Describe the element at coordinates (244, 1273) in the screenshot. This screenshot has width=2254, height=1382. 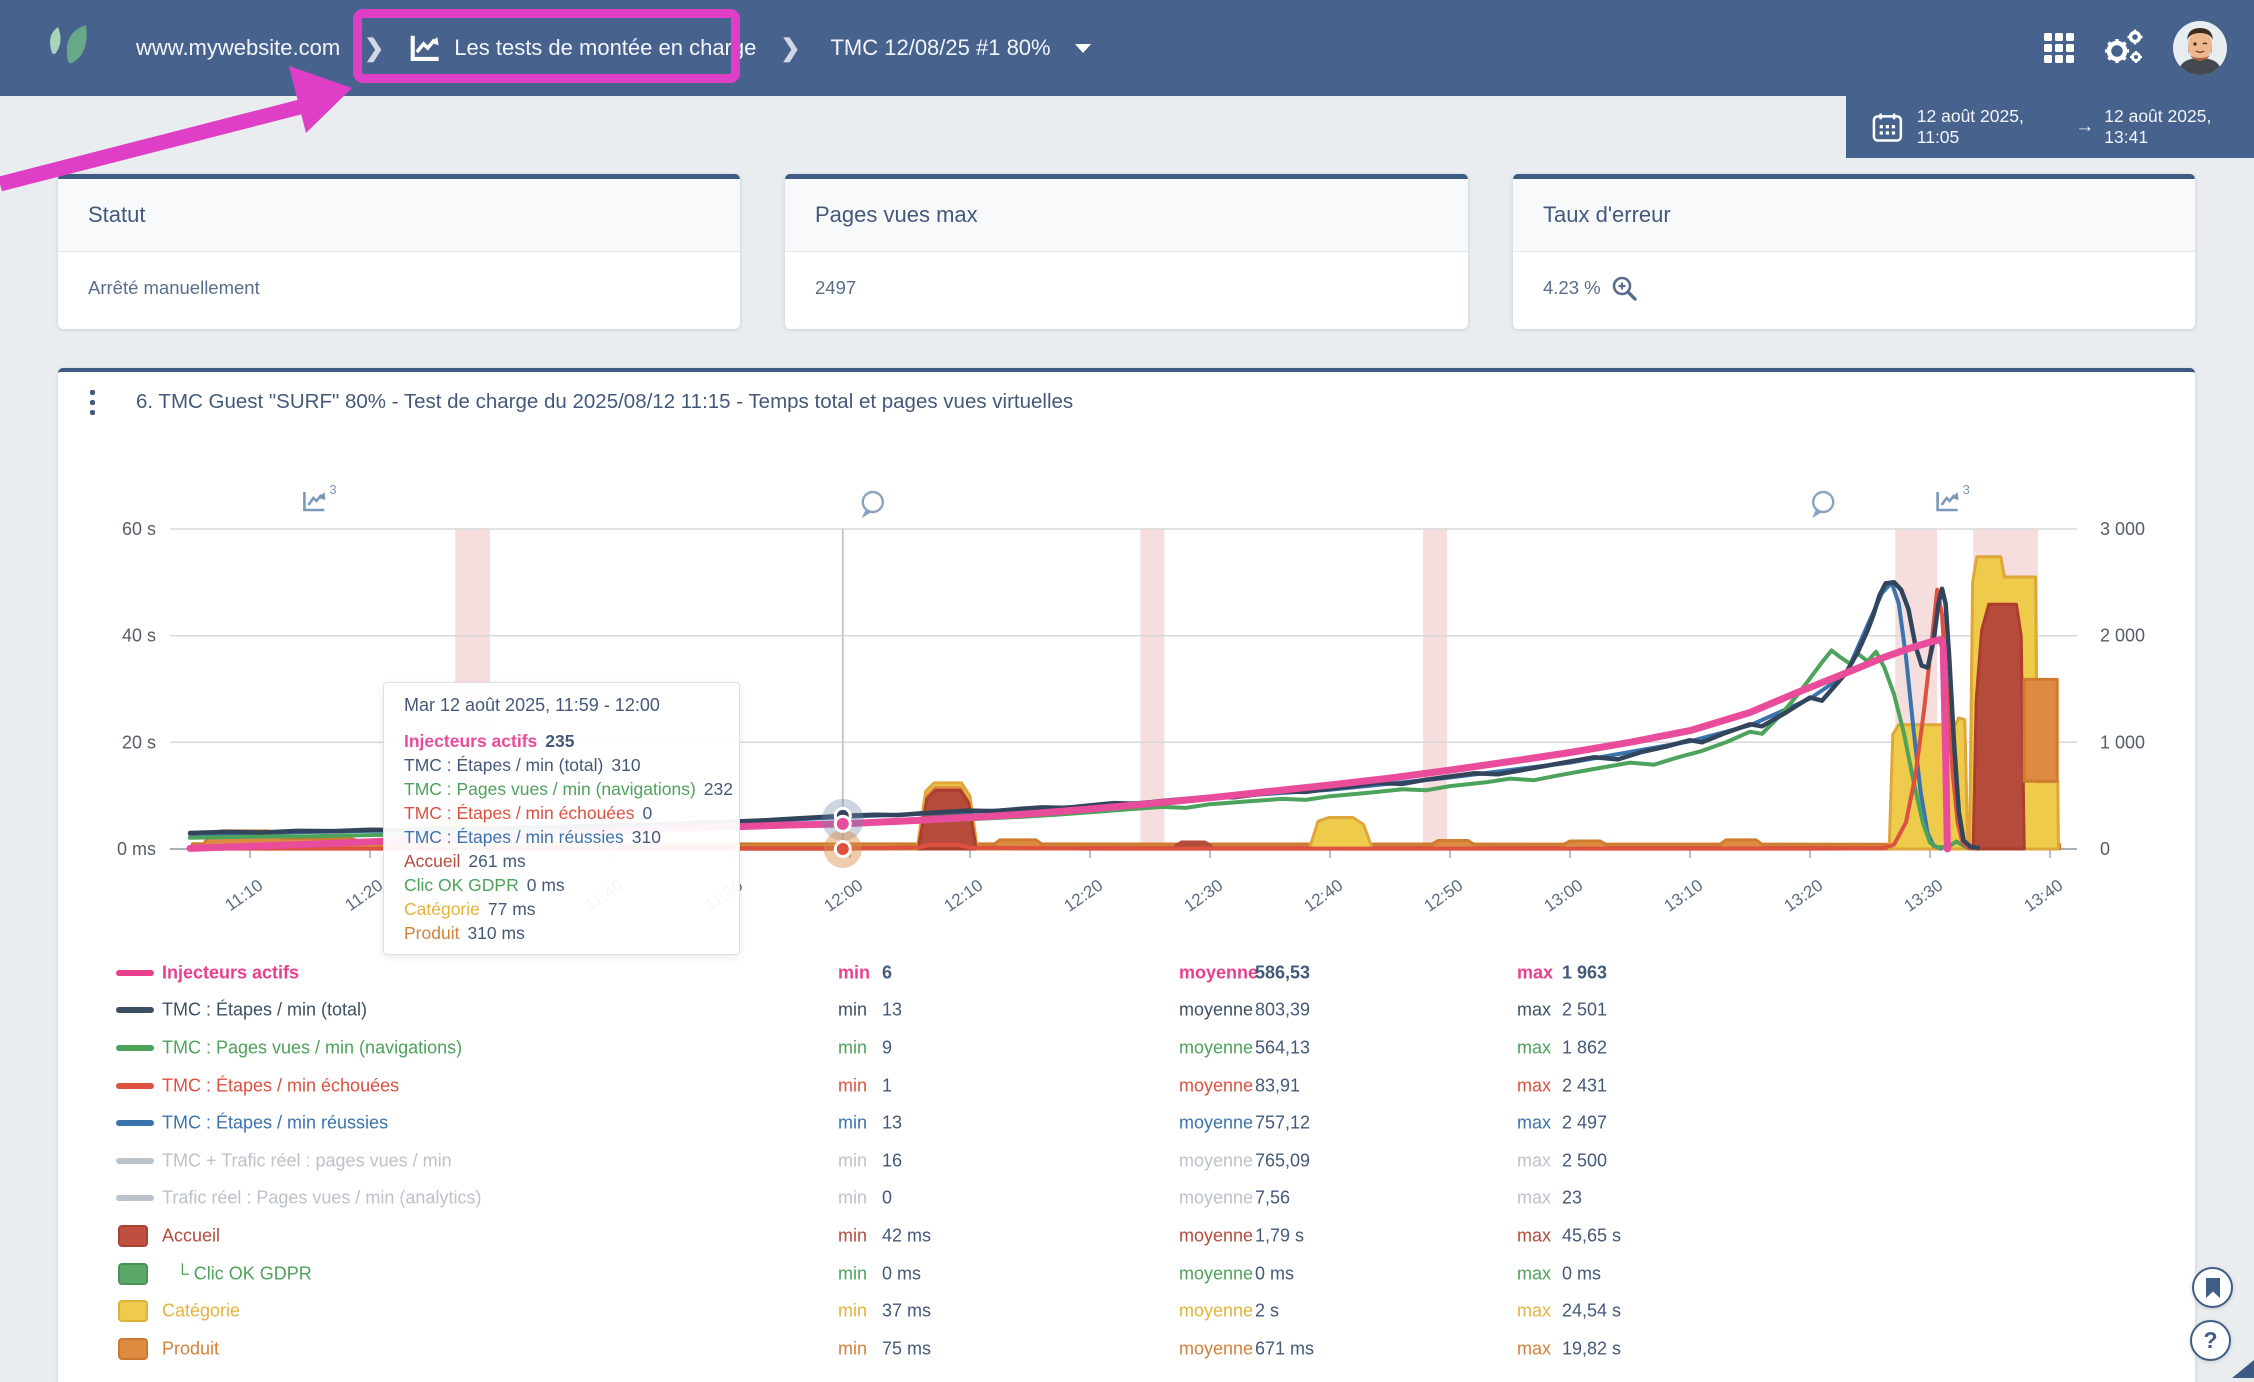
I see `legend-series-label: └ Clic OK GDPR` at that location.